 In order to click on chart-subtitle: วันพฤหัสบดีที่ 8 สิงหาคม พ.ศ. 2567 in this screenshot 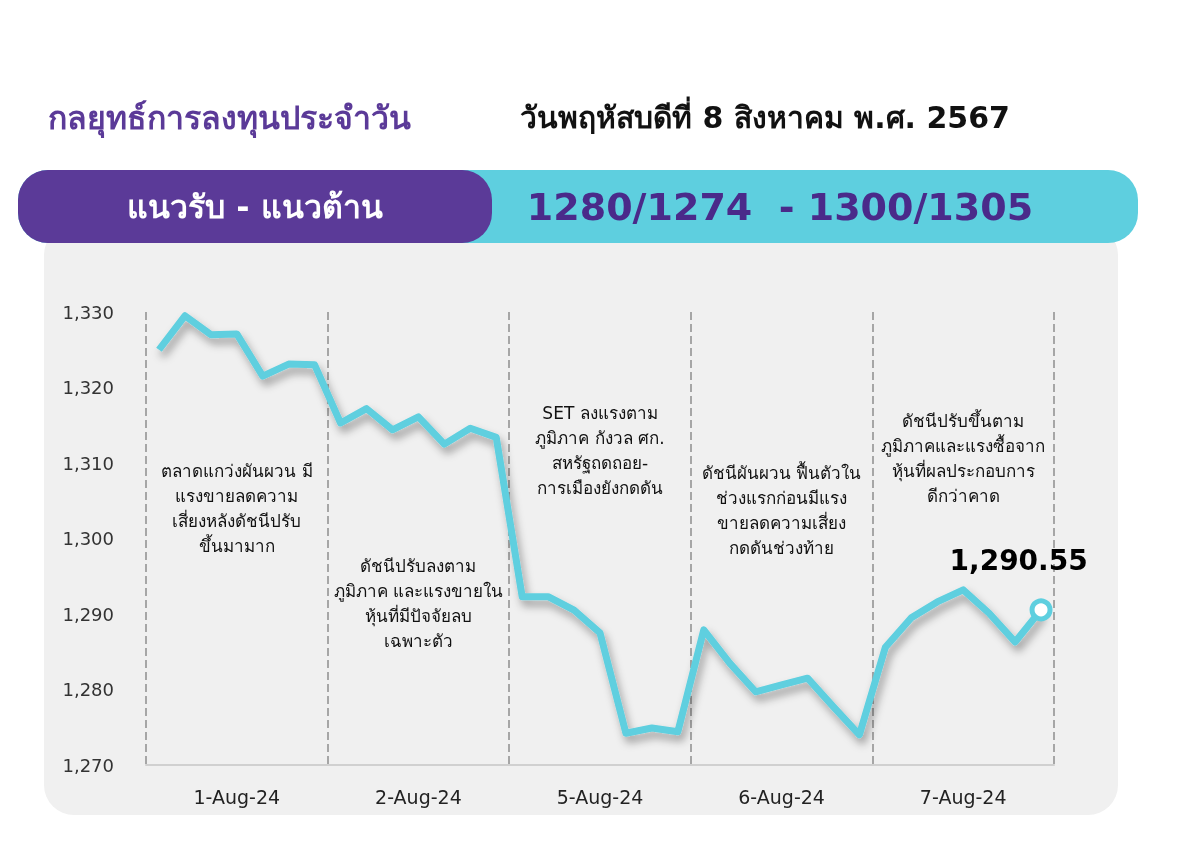, I will do `click(765, 116)`.